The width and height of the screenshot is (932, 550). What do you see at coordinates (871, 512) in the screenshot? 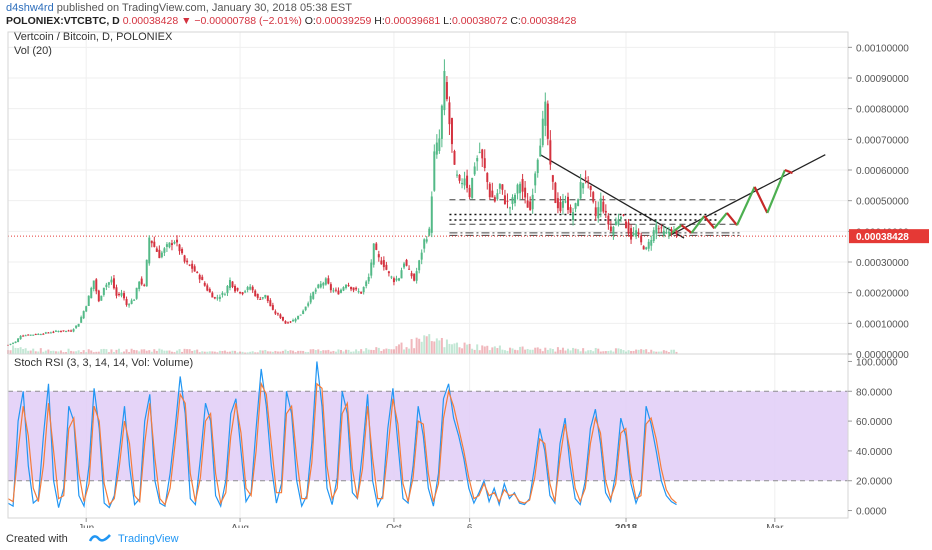
I see `rsi-tick-label: 0.0000` at bounding box center [871, 512].